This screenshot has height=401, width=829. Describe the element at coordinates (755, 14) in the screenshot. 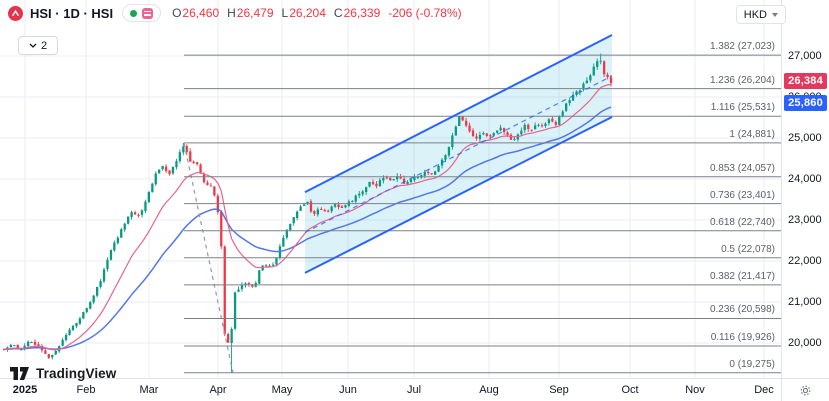

I see `currency-label: HKD` at that location.